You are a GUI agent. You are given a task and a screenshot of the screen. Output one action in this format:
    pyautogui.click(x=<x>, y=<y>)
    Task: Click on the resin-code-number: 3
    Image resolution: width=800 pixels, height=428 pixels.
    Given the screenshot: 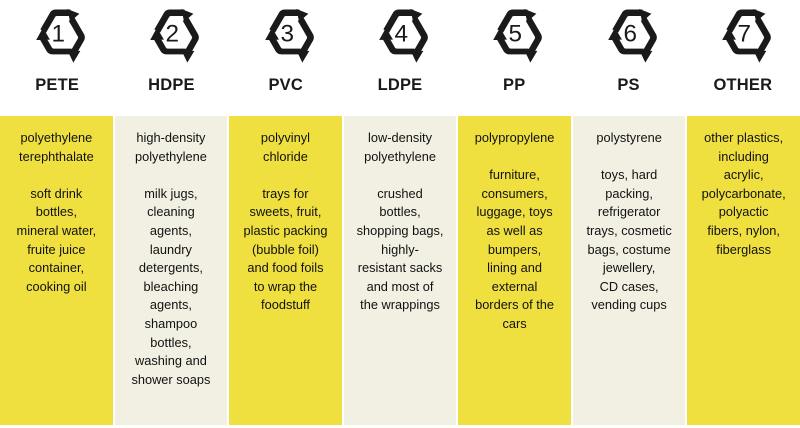 What is the action you would take?
    pyautogui.click(x=287, y=34)
    